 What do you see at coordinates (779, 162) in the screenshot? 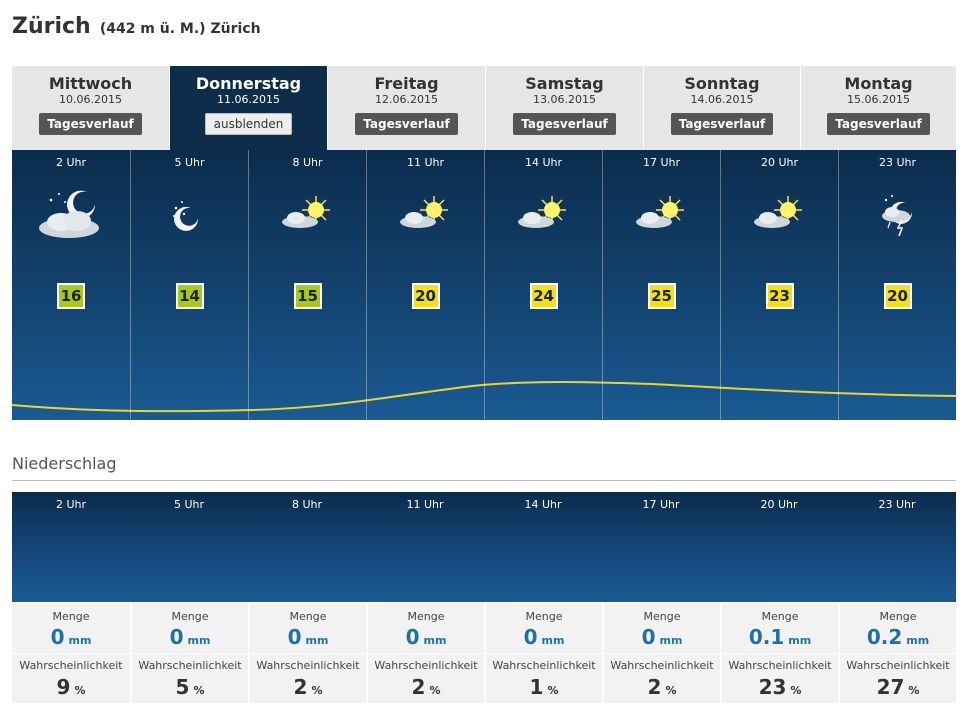
I see `hour-label: 20 Uhr` at bounding box center [779, 162].